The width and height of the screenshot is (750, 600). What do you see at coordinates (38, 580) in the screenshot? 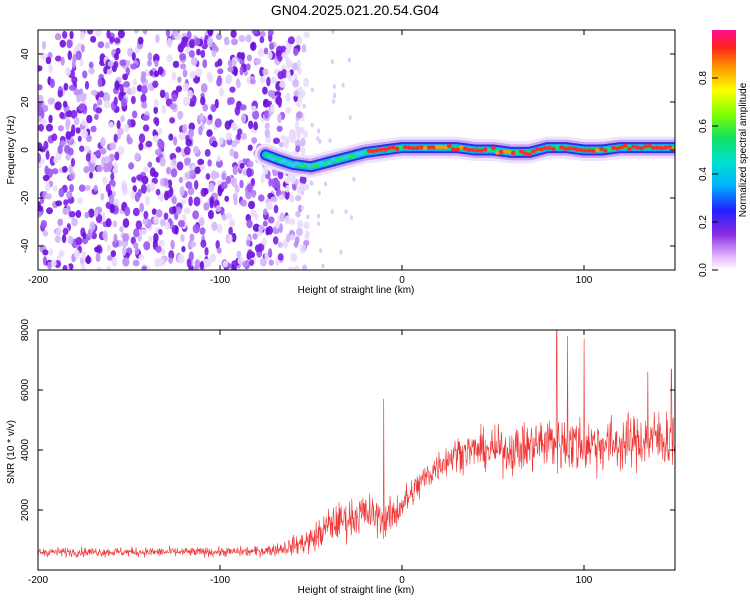
I see `x-tick-label: -200` at bounding box center [38, 580].